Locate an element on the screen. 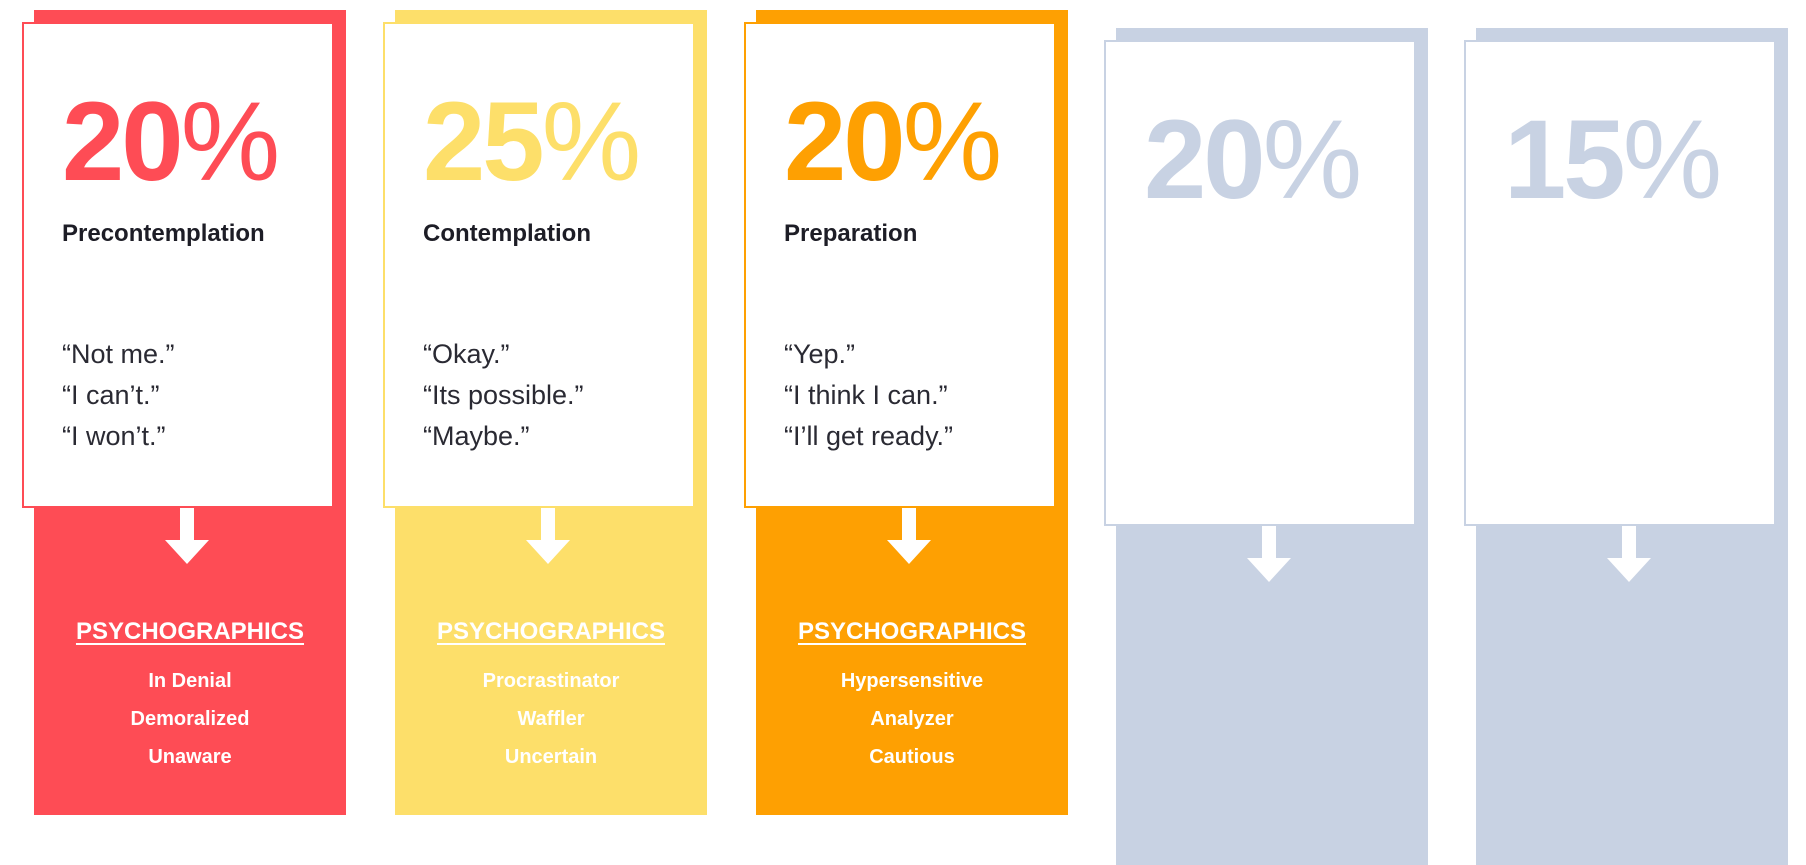  stage-card: 20% is located at coordinates (1260, 283).